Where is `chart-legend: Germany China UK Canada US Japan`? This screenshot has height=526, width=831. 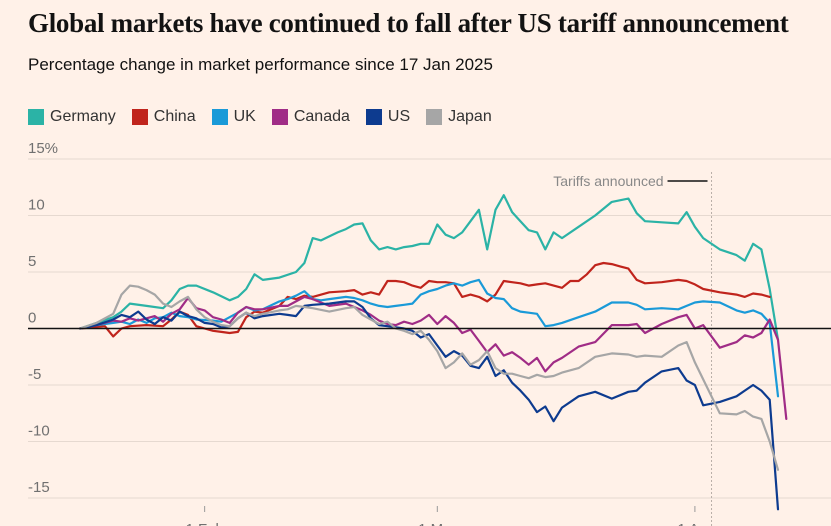
chart-legend: Germany China UK Canada US Japan is located at coordinates (268, 117).